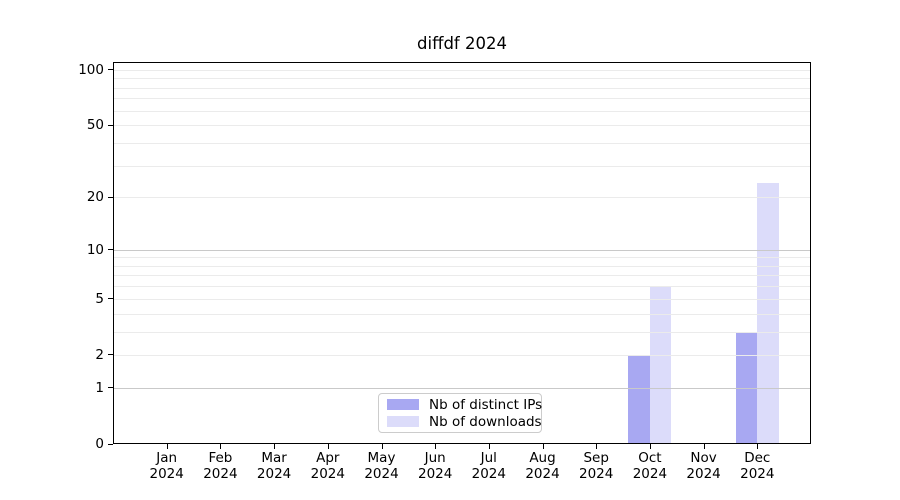 This screenshot has width=900, height=500. What do you see at coordinates (91, 69) in the screenshot?
I see `y-tick-label: 100` at bounding box center [91, 69].